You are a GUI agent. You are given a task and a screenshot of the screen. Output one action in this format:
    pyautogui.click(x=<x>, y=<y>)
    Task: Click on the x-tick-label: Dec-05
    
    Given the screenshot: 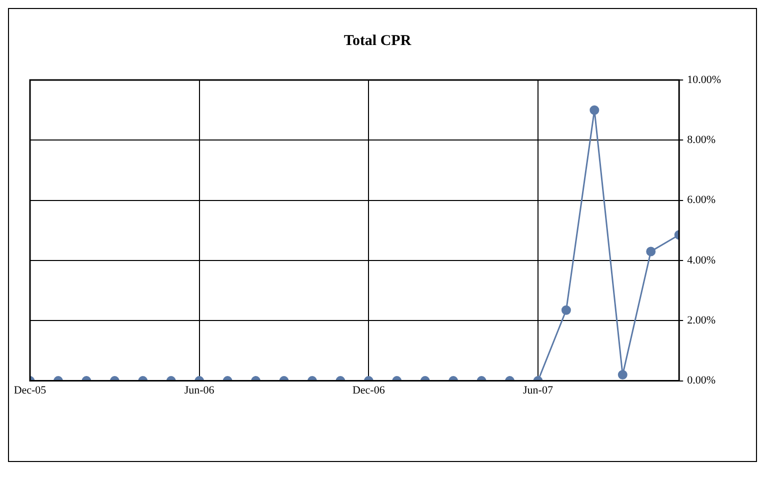 What is the action you would take?
    pyautogui.click(x=30, y=390)
    